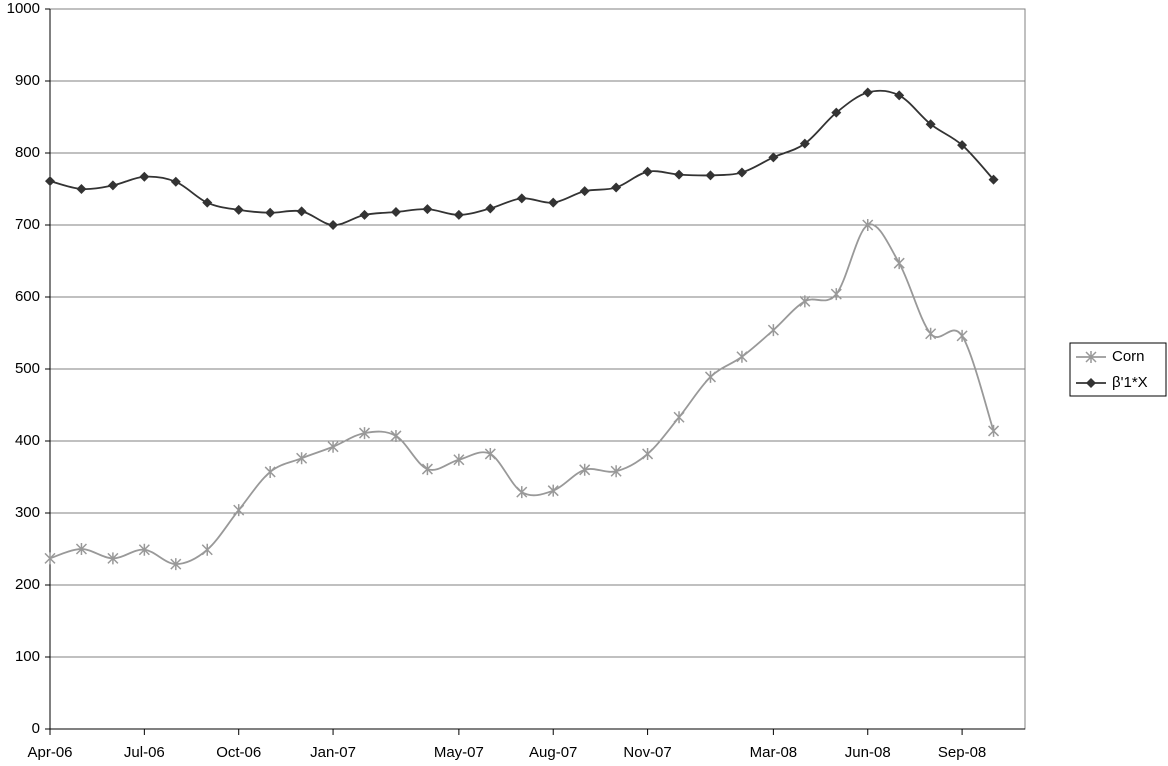  Describe the element at coordinates (27, 224) in the screenshot. I see `y-tick-label: 700` at that location.